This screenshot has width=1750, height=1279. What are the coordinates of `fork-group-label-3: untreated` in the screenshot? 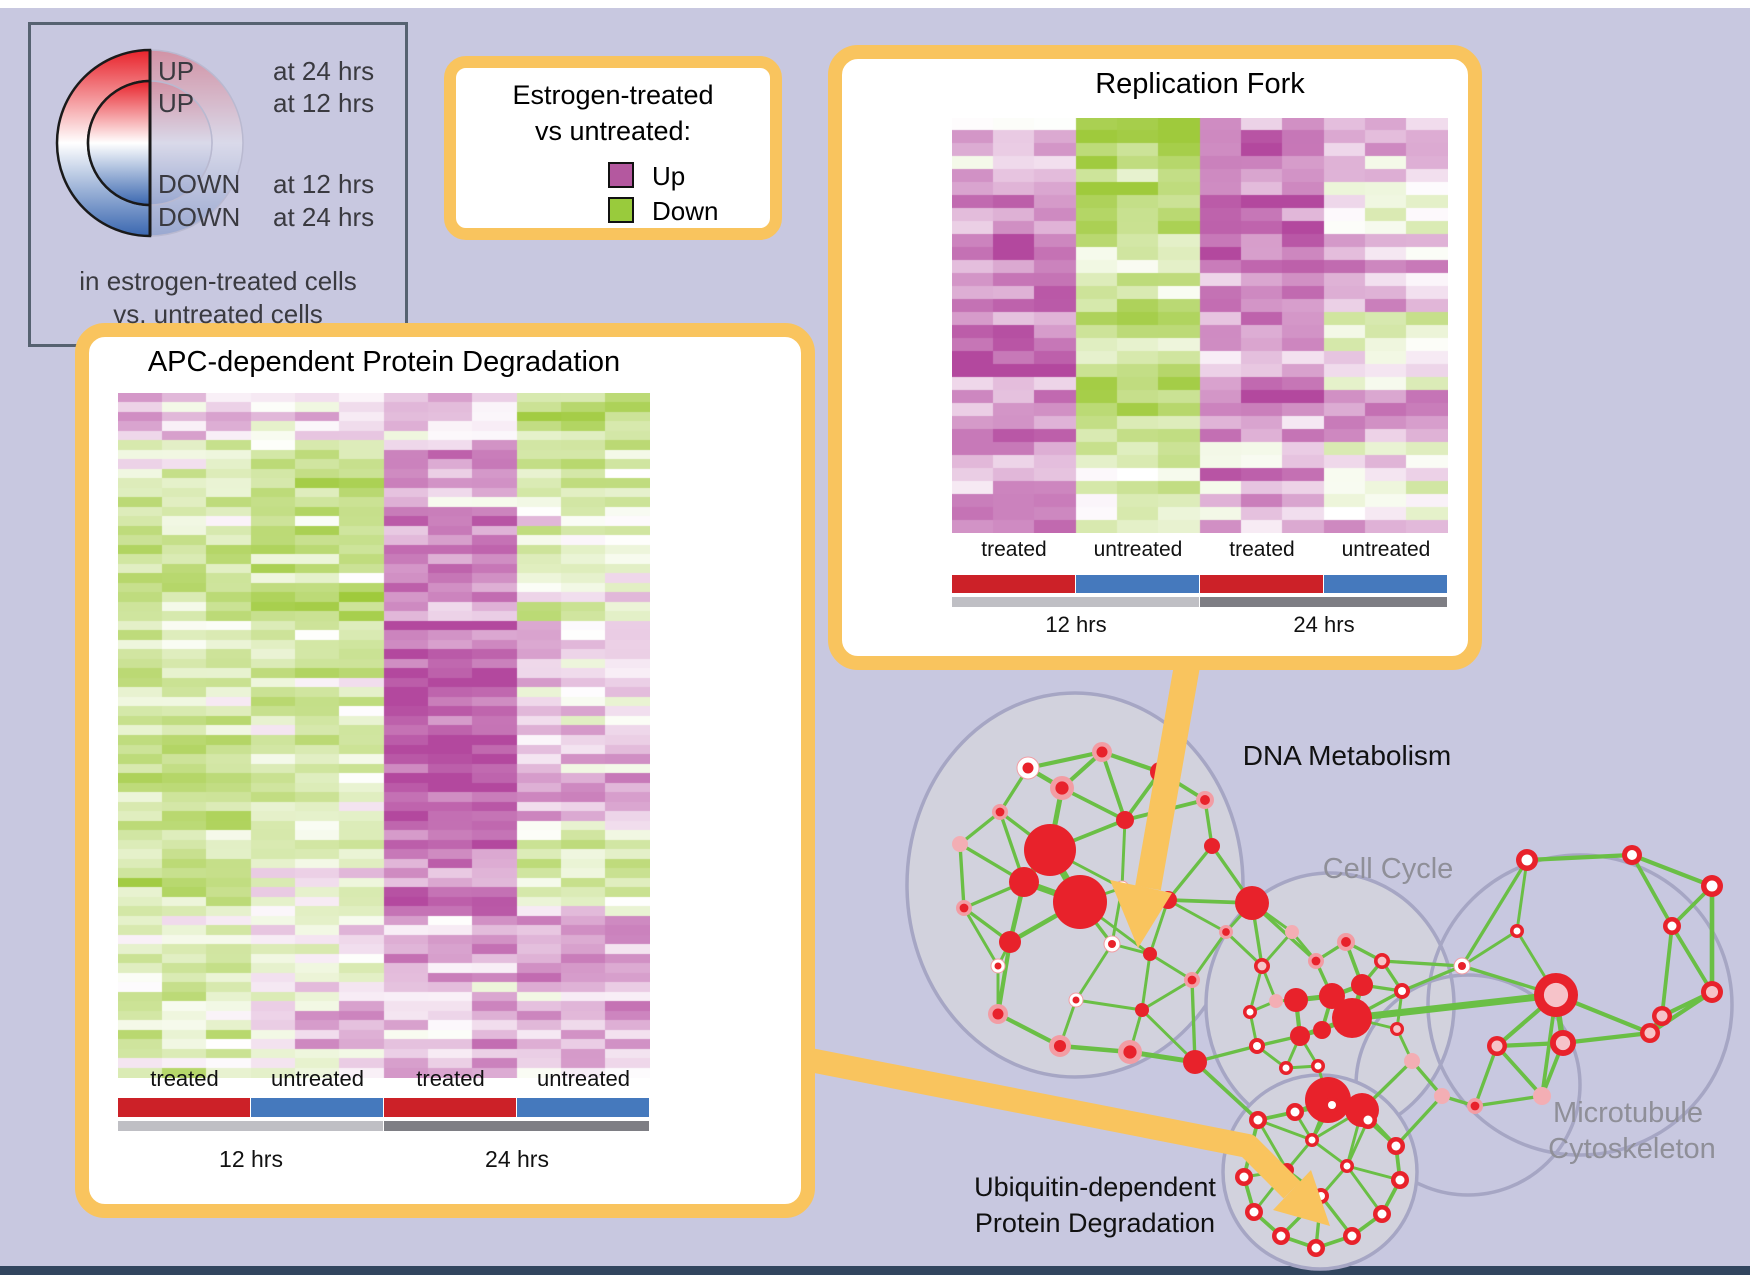 It's located at (1386, 549).